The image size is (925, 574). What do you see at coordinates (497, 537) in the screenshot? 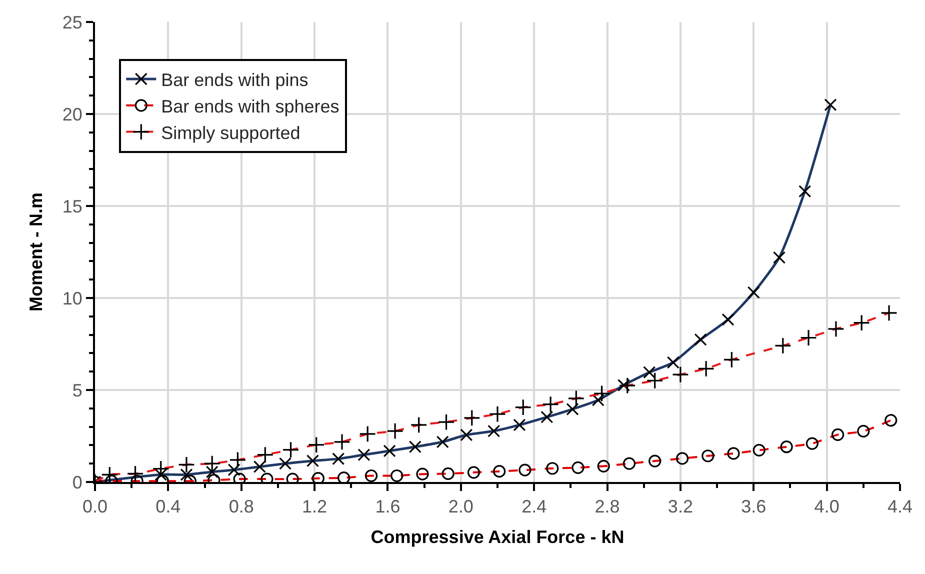
I see `x-axis-title: Compressive Axial Force - kN` at bounding box center [497, 537].